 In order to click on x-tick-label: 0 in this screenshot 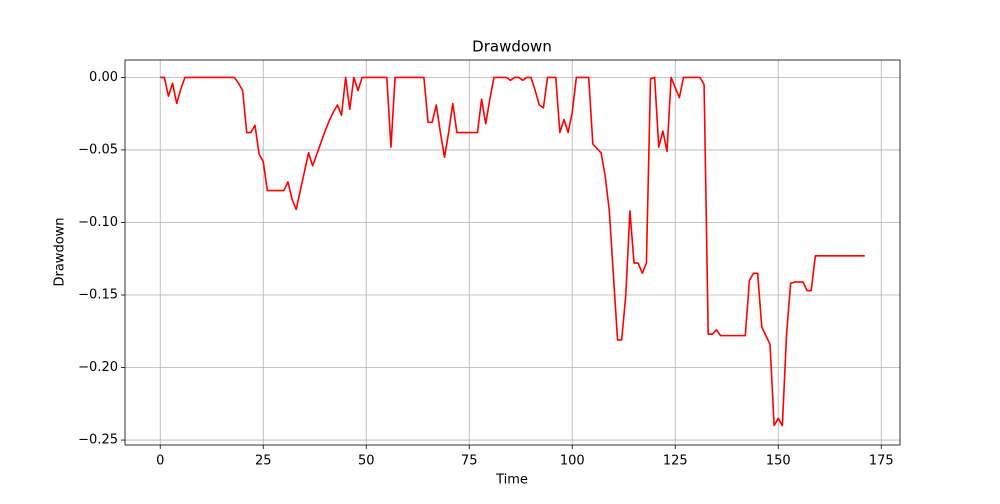, I will do `click(160, 461)`.